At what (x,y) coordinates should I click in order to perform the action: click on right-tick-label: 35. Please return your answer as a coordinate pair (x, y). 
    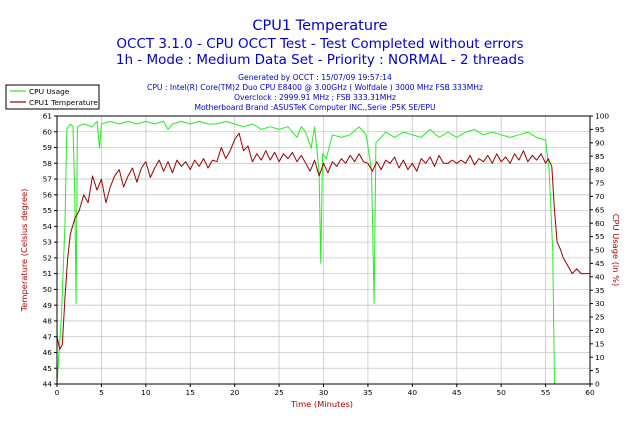
    Looking at the image, I should click on (600, 290).